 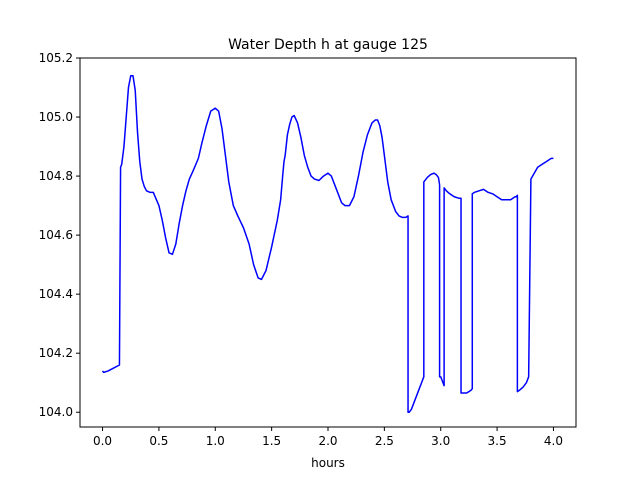 What do you see at coordinates (56, 58) in the screenshot?
I see `y-tick-label: 105.2` at bounding box center [56, 58].